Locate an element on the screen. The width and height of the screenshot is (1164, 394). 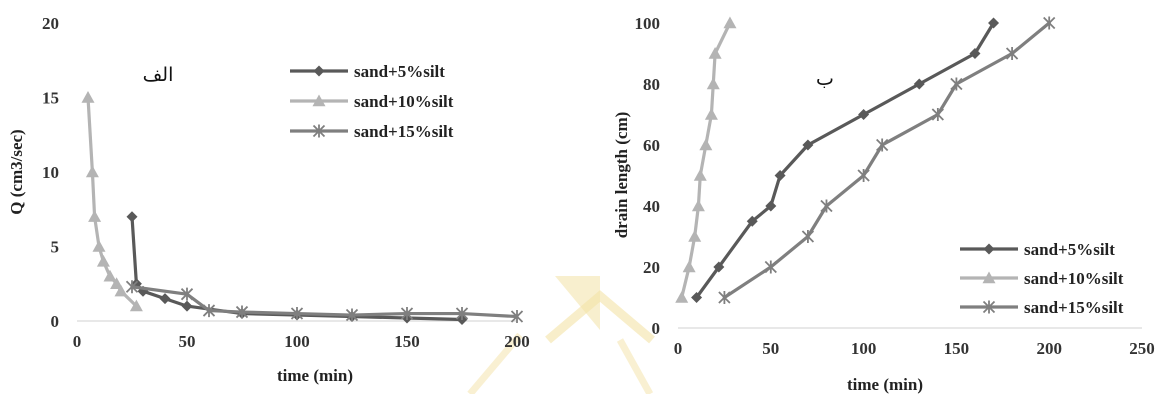
x-tick-label: 250 is located at coordinates (1142, 348).